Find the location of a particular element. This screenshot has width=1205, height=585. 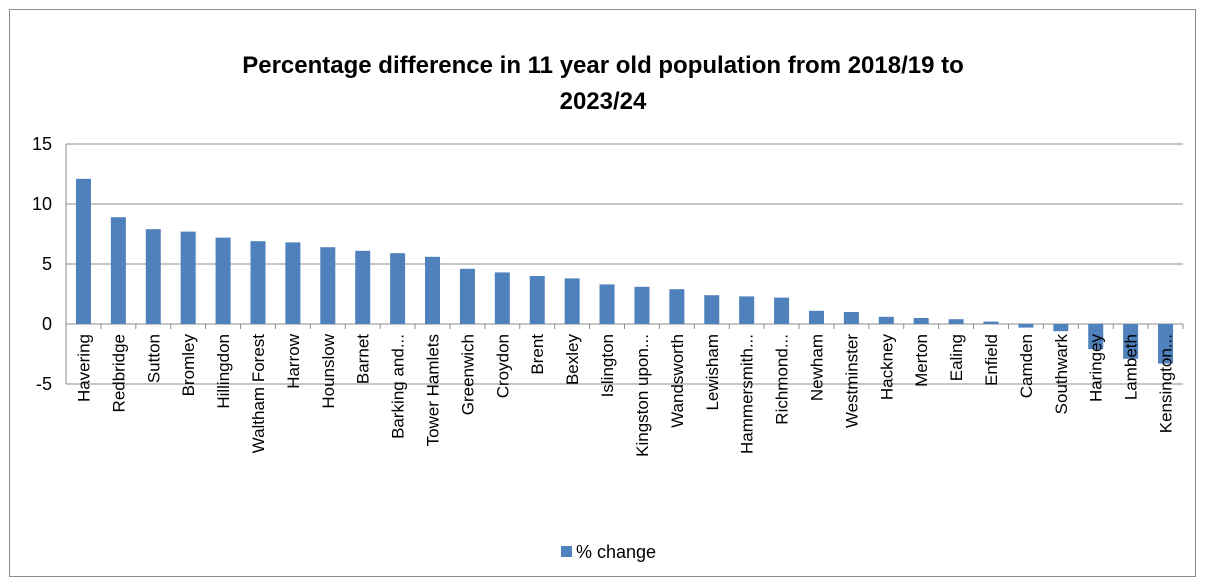

y-axis-ticks: 15 10 5 0 -5 is located at coordinates (42, 264).